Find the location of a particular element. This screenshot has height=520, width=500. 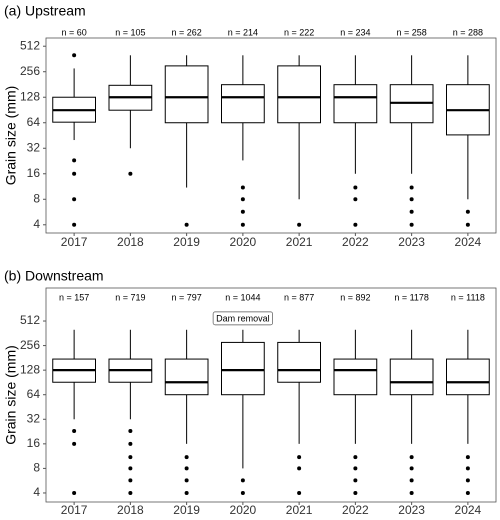

y-tick-label: 4 is located at coordinates (36, 224).